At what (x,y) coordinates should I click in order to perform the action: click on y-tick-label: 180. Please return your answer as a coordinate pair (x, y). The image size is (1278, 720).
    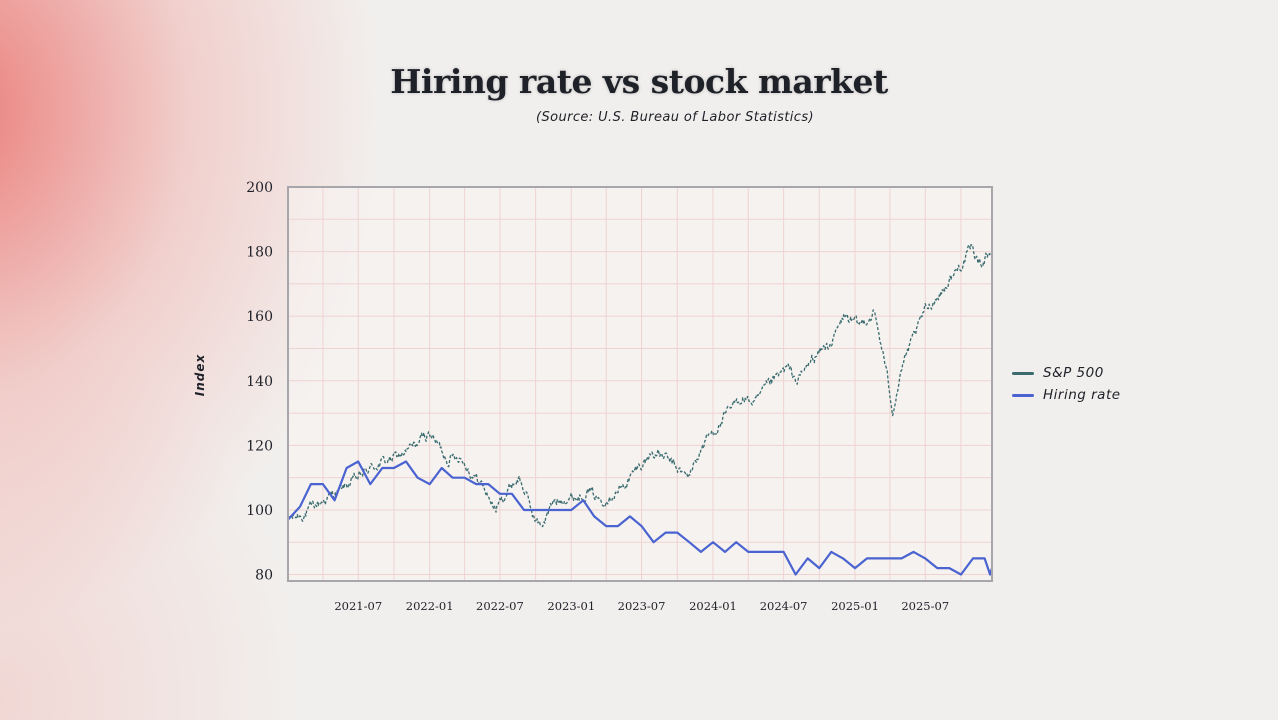
    Looking at the image, I should click on (259, 253).